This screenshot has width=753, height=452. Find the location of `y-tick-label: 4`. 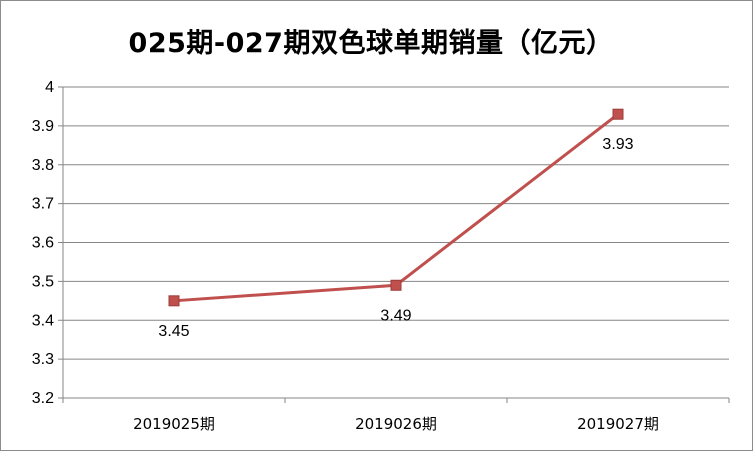

y-tick-label: 4 is located at coordinates (49, 87).